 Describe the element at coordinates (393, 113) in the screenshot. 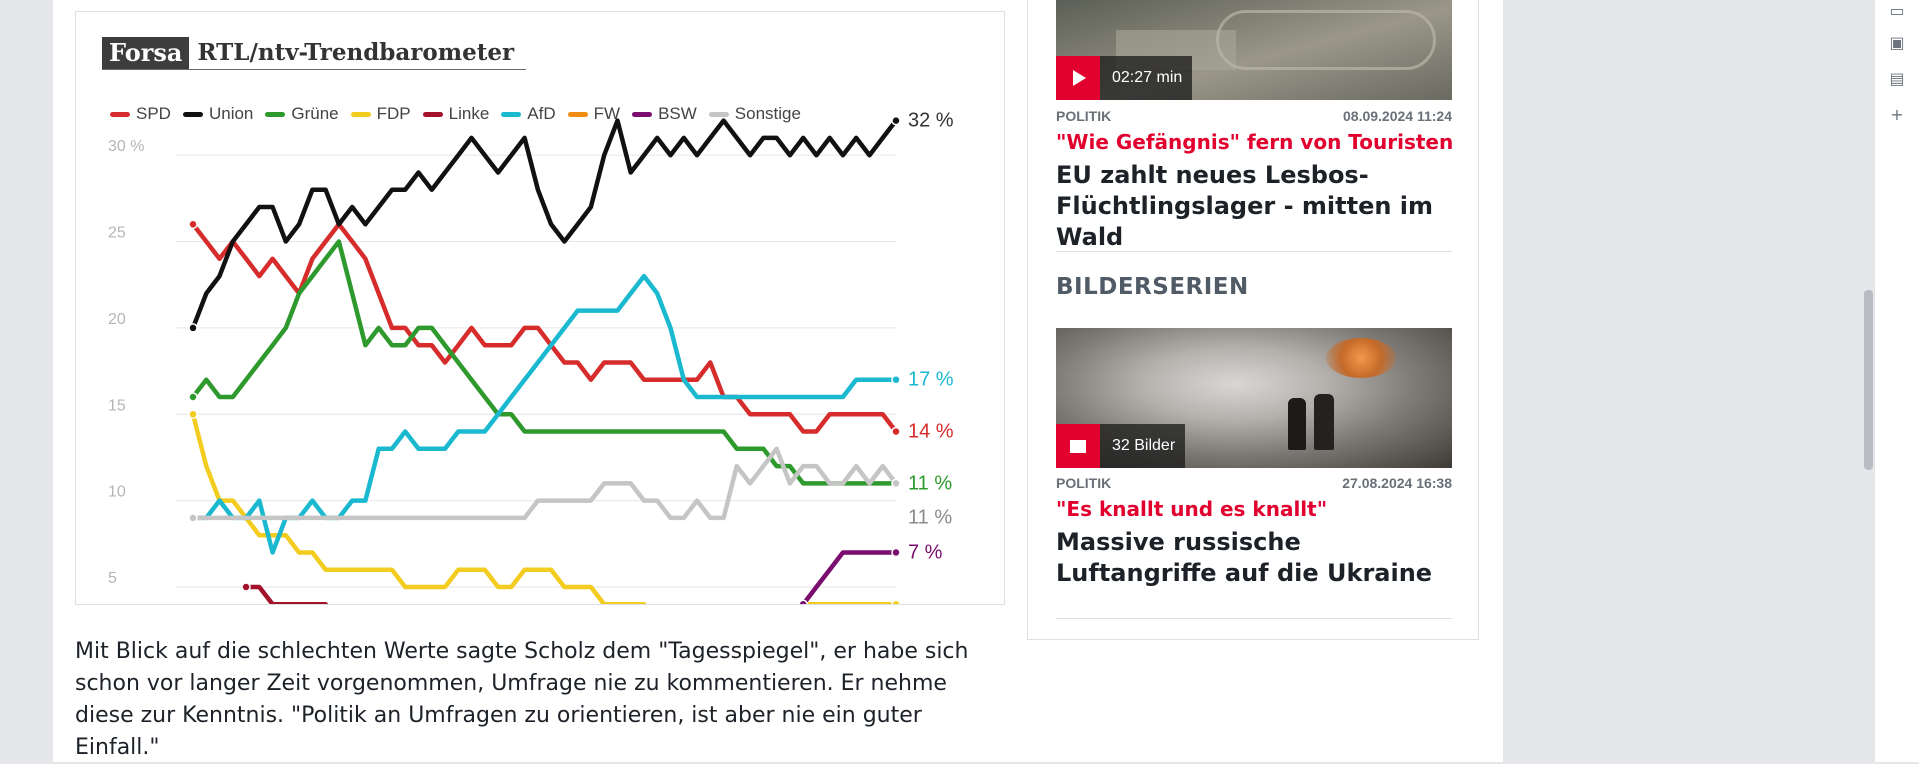

I see `legend-label: FDP` at that location.